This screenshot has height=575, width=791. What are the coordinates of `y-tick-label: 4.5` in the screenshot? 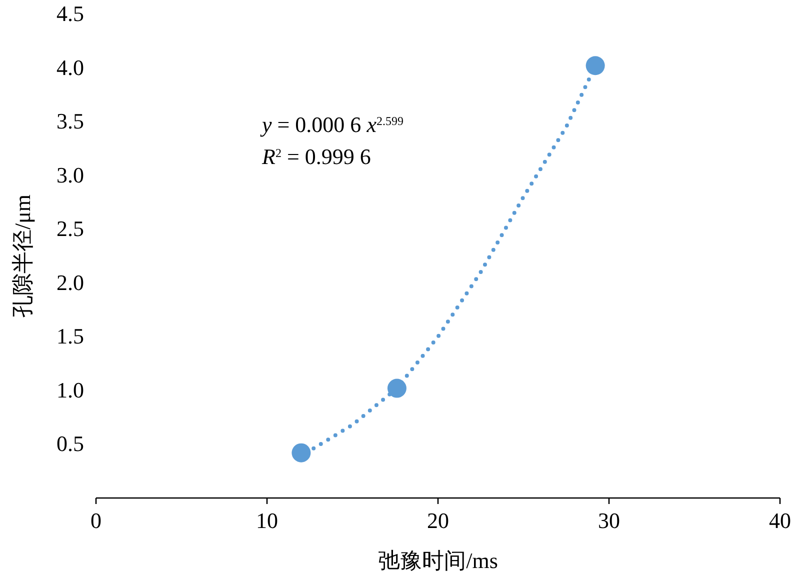 It's located at (70, 13).